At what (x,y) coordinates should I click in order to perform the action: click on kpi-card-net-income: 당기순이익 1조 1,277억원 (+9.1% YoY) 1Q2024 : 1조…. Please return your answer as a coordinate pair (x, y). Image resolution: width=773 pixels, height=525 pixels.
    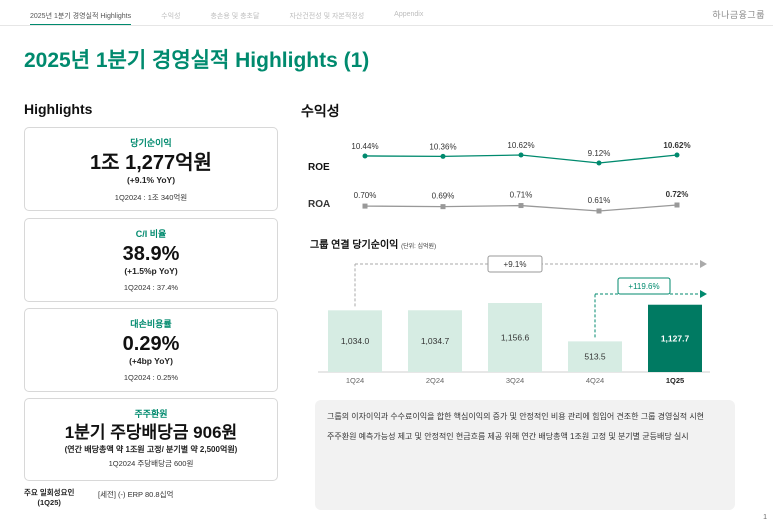
    Looking at the image, I should click on (151, 169).